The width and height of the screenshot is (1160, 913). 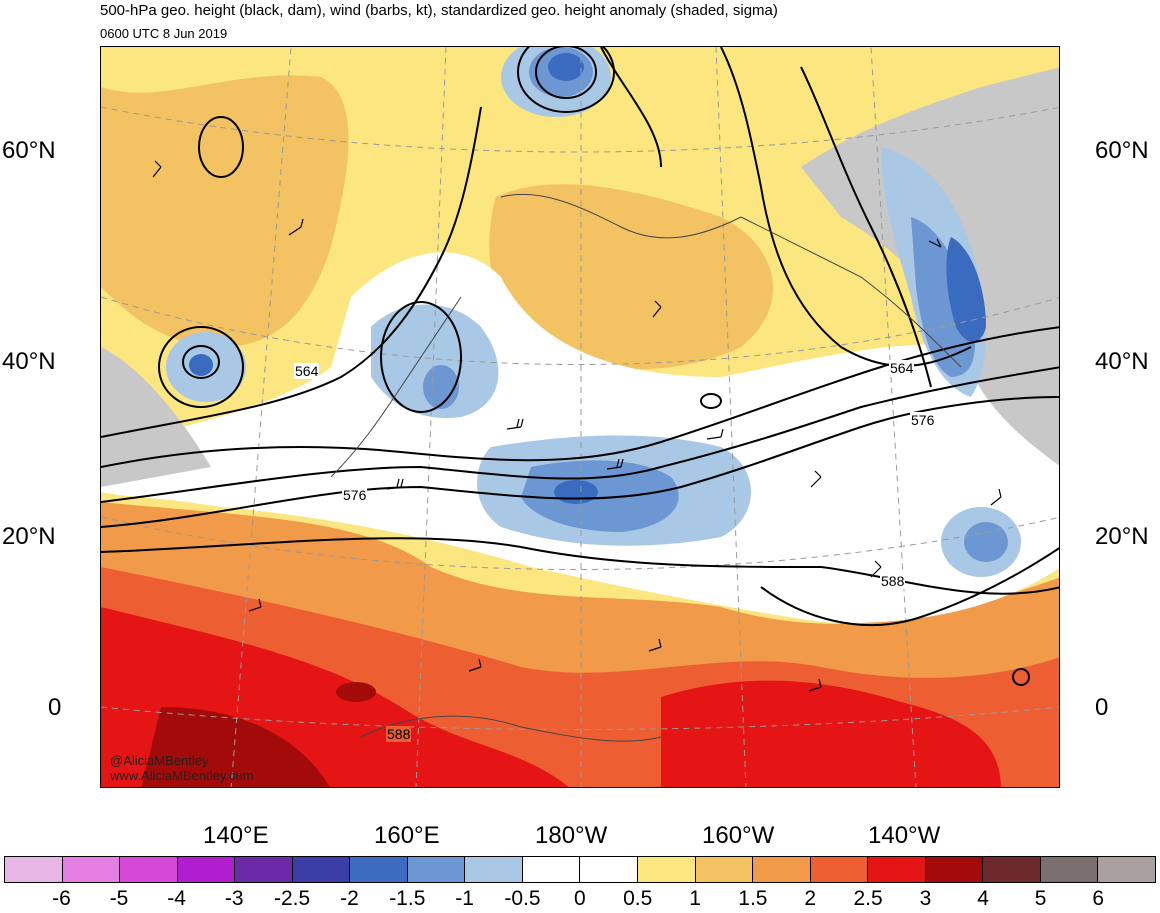 What do you see at coordinates (159, 760) in the screenshot?
I see `credit-handle: @AliciaMBentley` at bounding box center [159, 760].